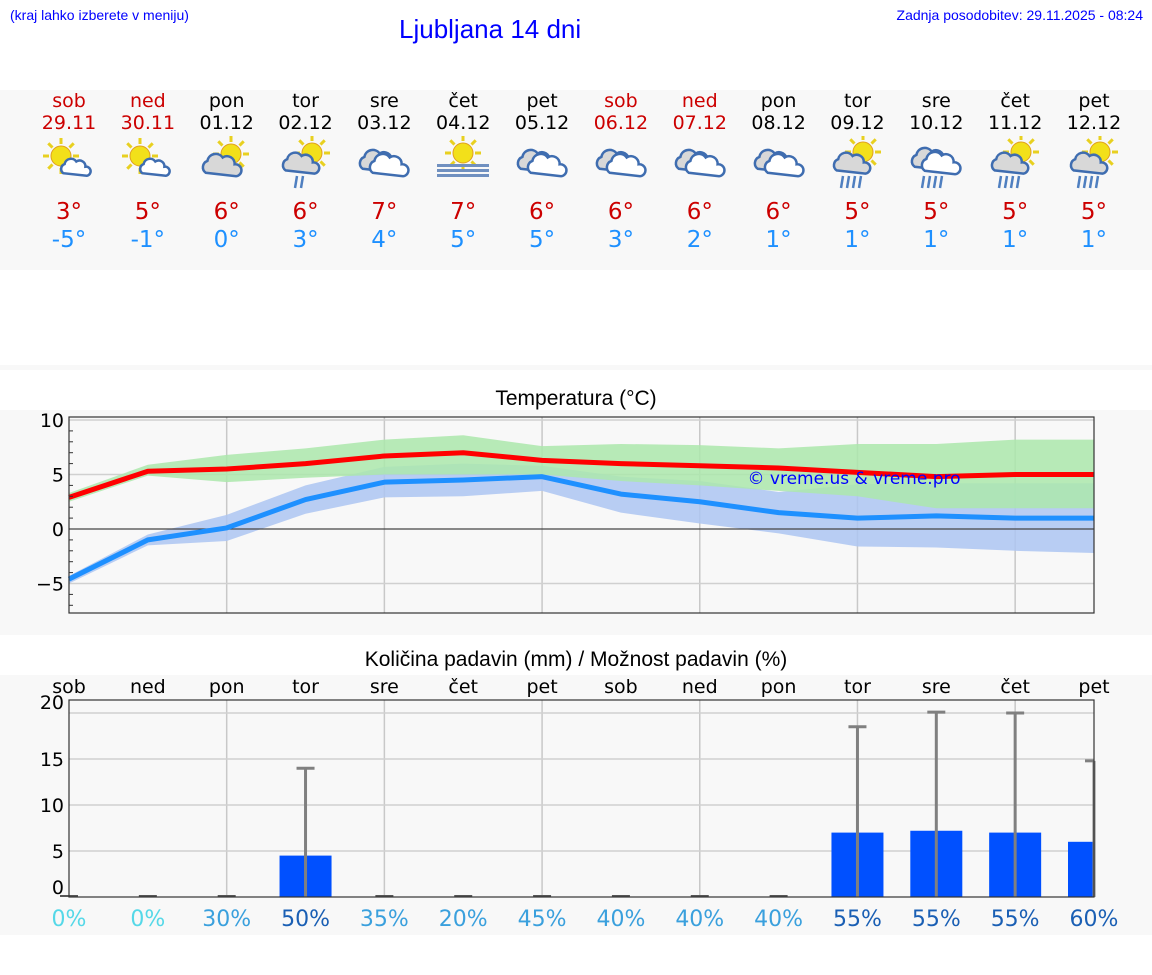 The height and width of the screenshot is (975, 1152). What do you see at coordinates (69, 687) in the screenshot?
I see `x-tick-label: sob` at bounding box center [69, 687].